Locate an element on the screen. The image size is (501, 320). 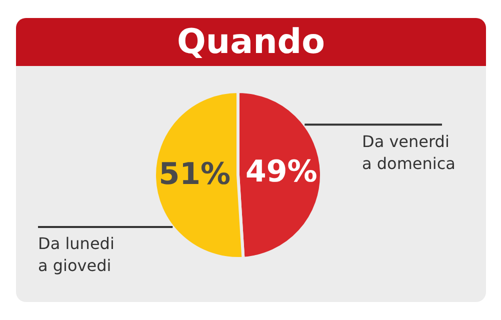
data-label: 51% is located at coordinates (194, 174).